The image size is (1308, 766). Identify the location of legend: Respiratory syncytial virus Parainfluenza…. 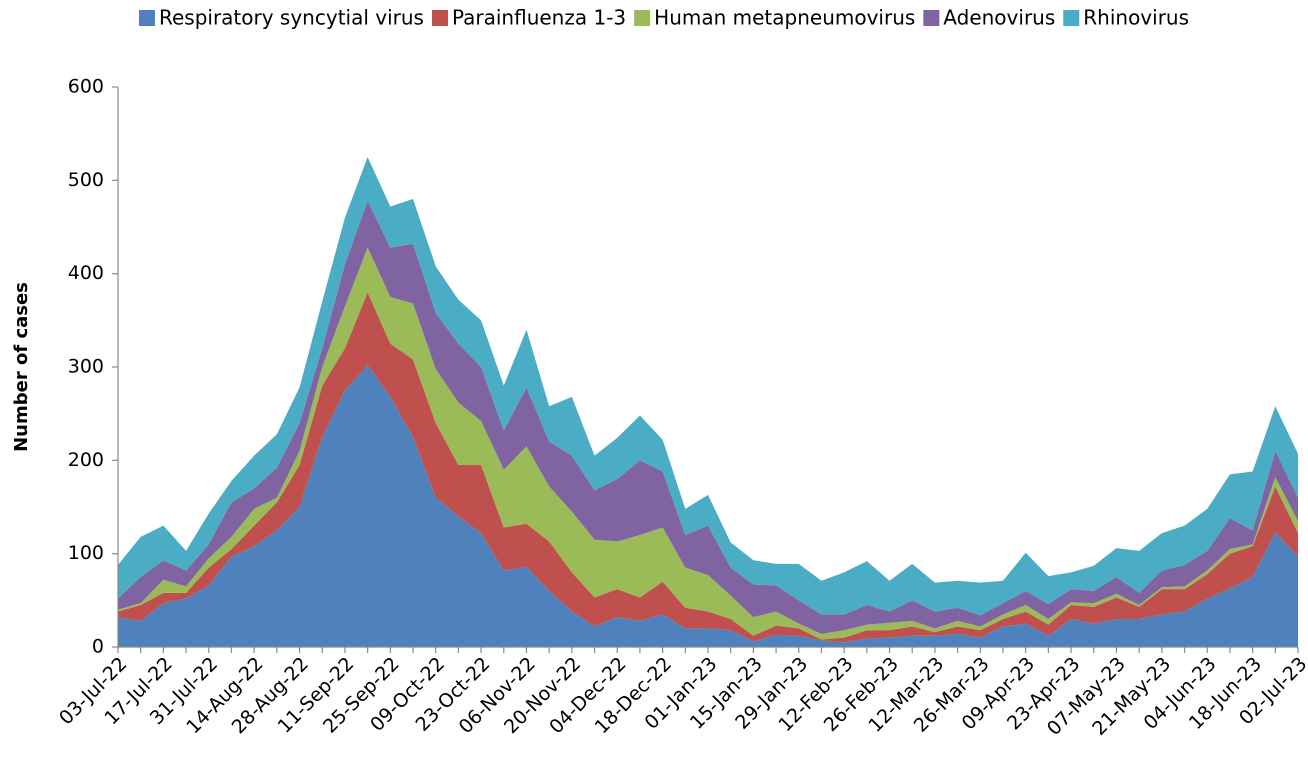
(663, 18).